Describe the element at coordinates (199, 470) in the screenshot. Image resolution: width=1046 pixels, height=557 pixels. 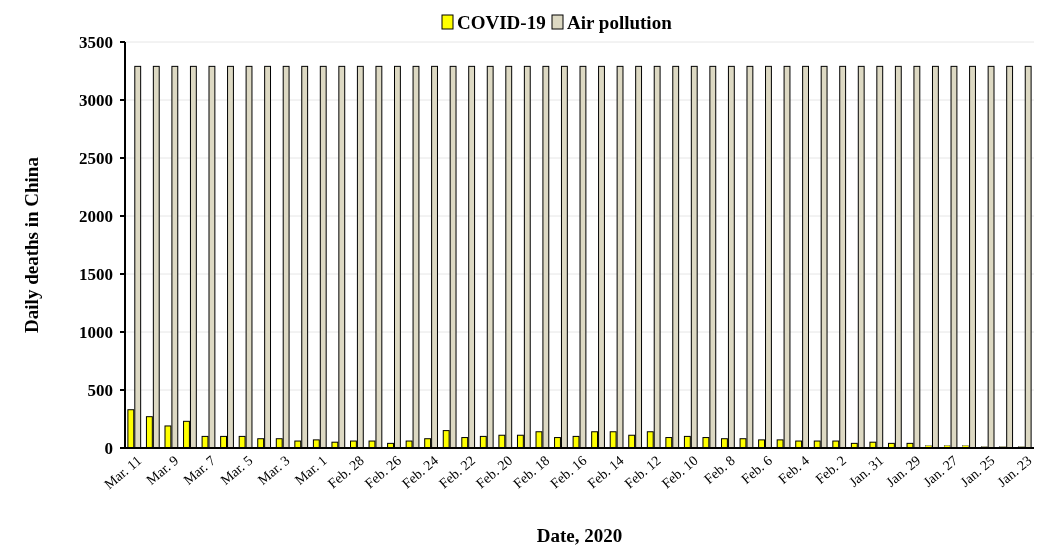
I see `x-tick-label: Mar. 7` at that location.